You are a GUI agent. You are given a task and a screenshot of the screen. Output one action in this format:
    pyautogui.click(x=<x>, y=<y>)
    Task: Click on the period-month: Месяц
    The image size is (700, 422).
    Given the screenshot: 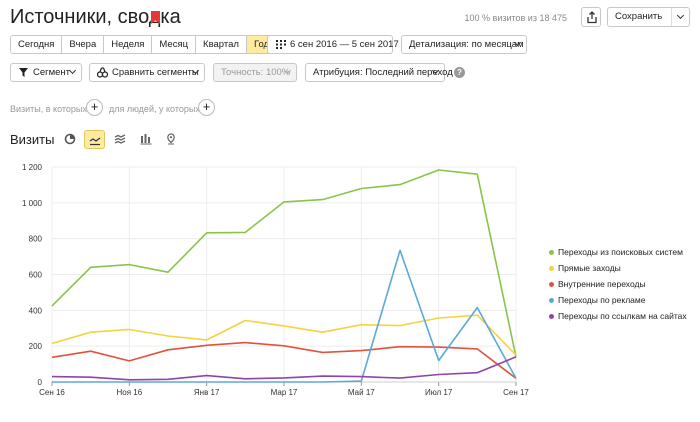 What is the action you would take?
    pyautogui.click(x=174, y=44)
    